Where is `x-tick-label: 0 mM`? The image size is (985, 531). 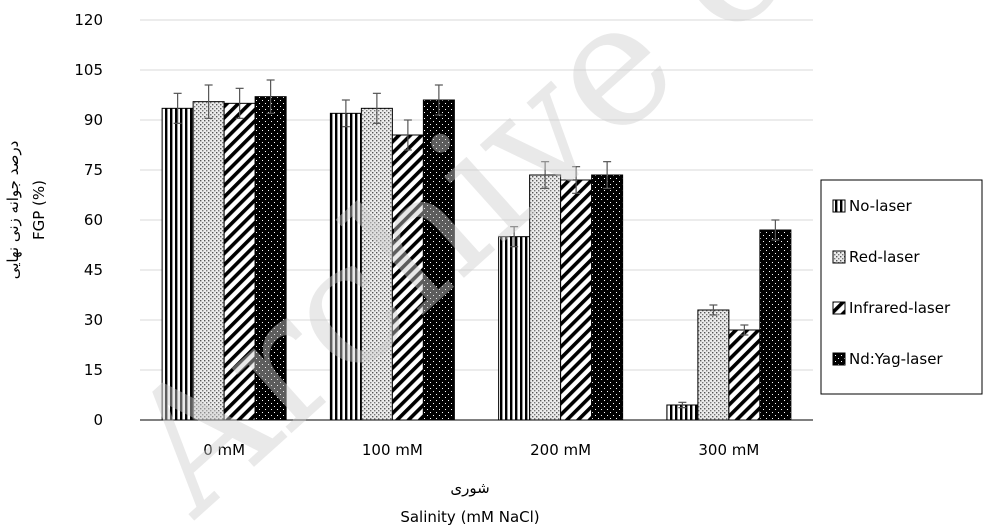 x-tick-label: 0 mM is located at coordinates (224, 450).